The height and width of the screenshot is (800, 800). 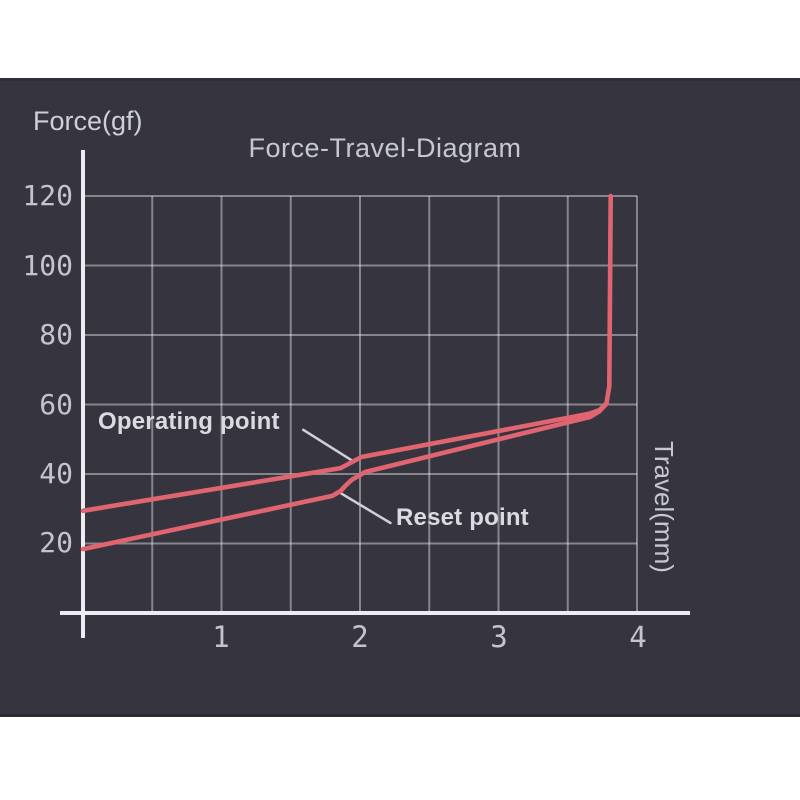 What do you see at coordinates (56, 334) in the screenshot?
I see `y-tick-80: 80` at bounding box center [56, 334].